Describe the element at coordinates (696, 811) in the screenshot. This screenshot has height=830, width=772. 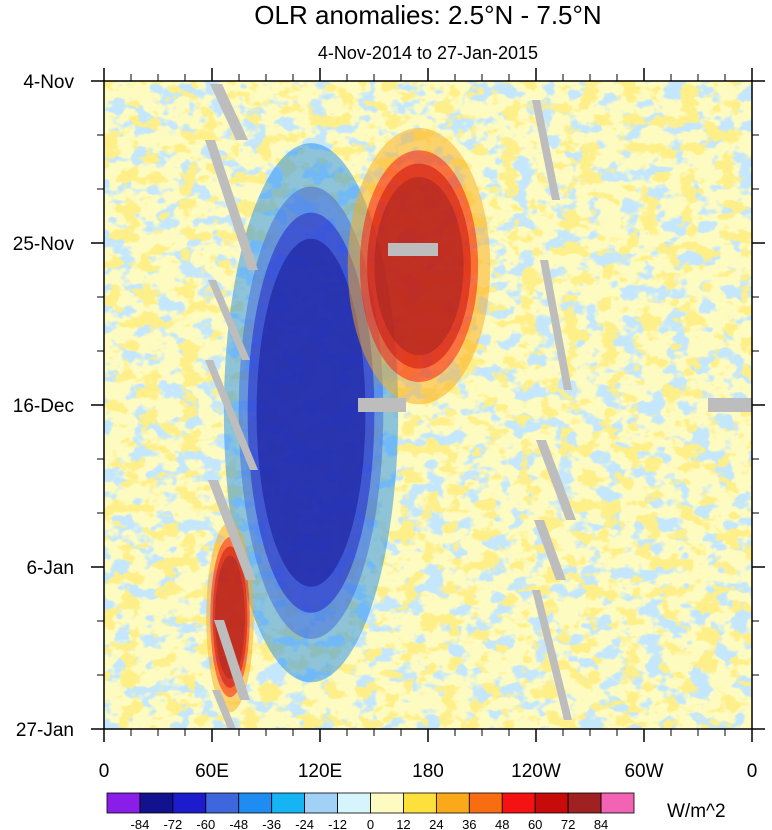
I see `colorbar-units: W/m^2` at that location.